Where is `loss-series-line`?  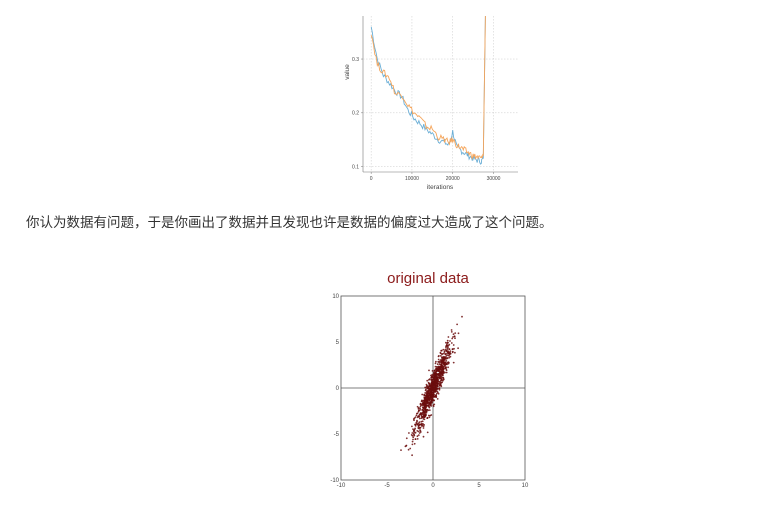 loss-series-line is located at coordinates (428, 90).